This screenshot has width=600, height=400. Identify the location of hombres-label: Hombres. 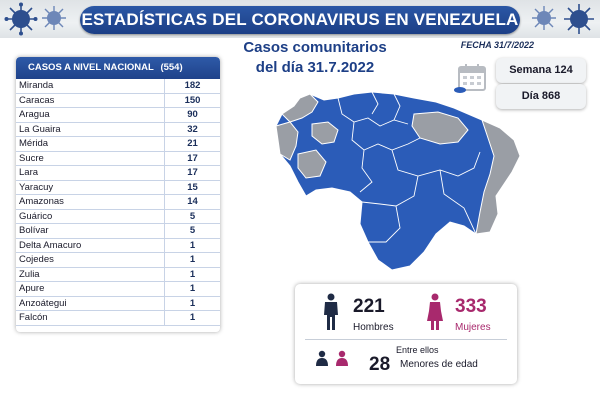
(373, 327).